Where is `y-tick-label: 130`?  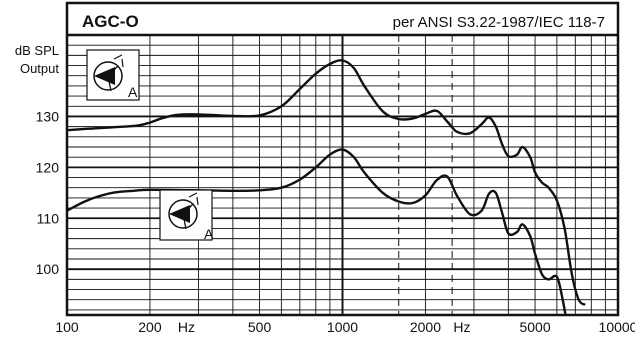
y-tick-label: 130 is located at coordinates (48, 116).